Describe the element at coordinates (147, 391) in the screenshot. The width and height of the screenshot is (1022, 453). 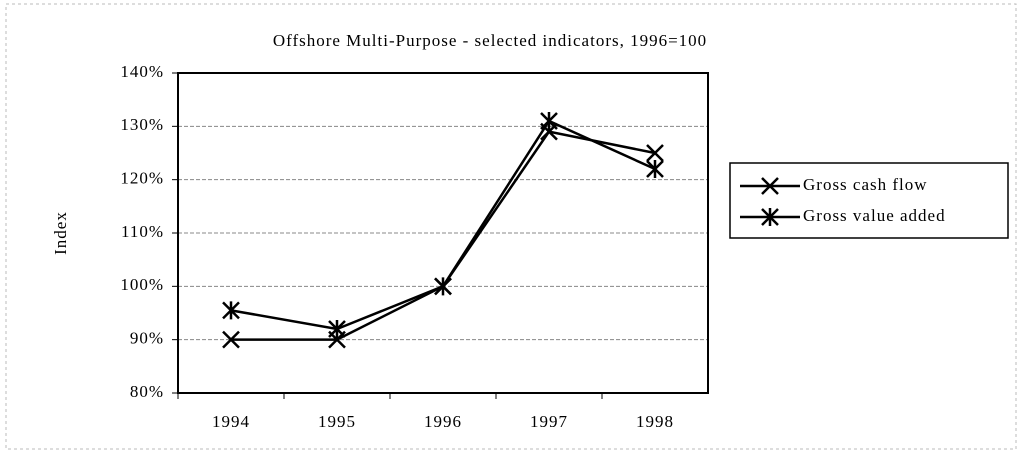
I see `y-tick-label: 80%` at that location.